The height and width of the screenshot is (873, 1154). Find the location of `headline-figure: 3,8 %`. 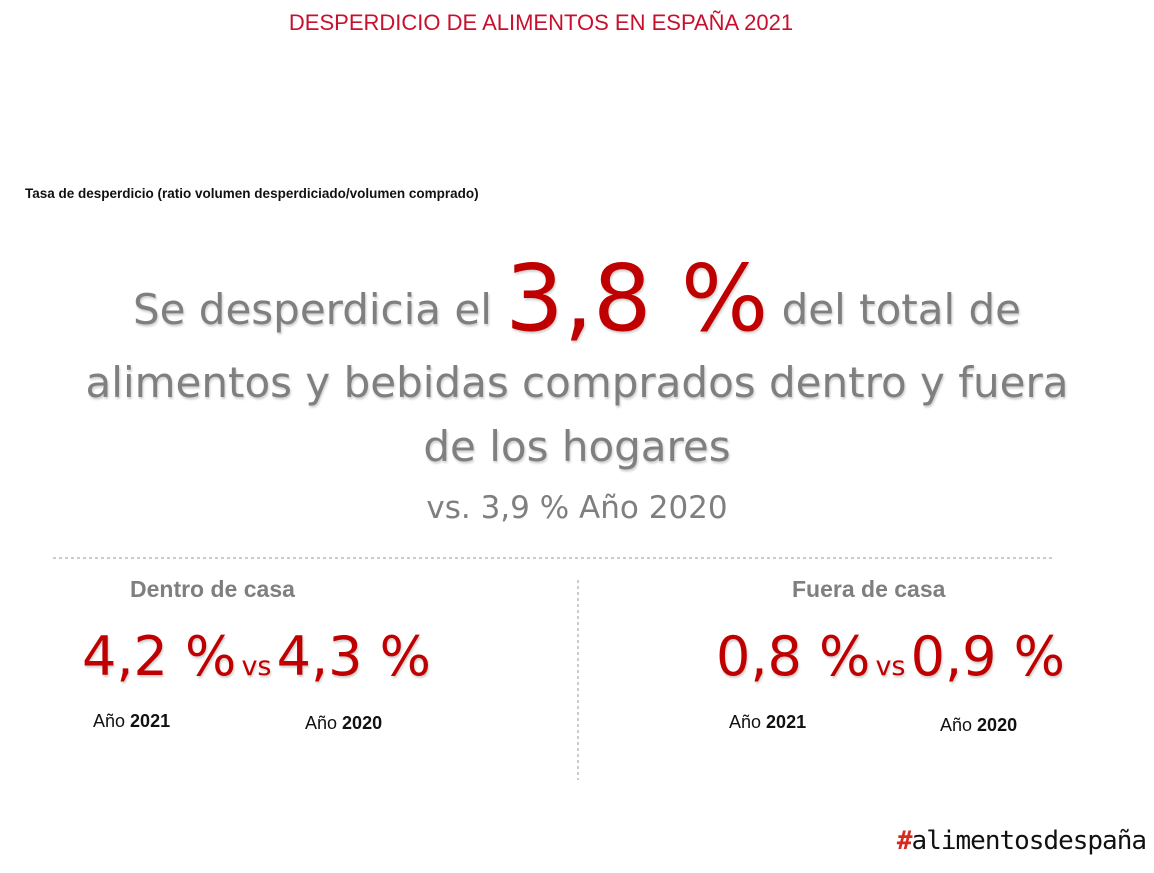

headline-figure: 3,8 % is located at coordinates (637, 298).